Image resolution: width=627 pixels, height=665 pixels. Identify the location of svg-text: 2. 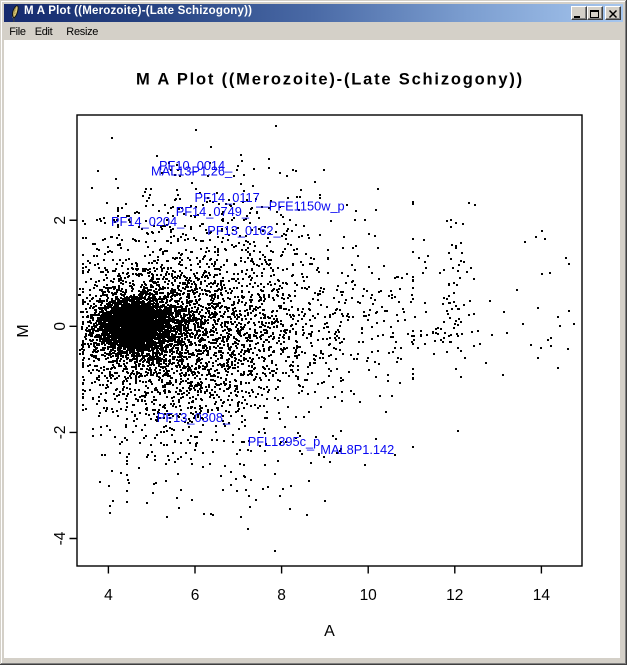
(60, 220).